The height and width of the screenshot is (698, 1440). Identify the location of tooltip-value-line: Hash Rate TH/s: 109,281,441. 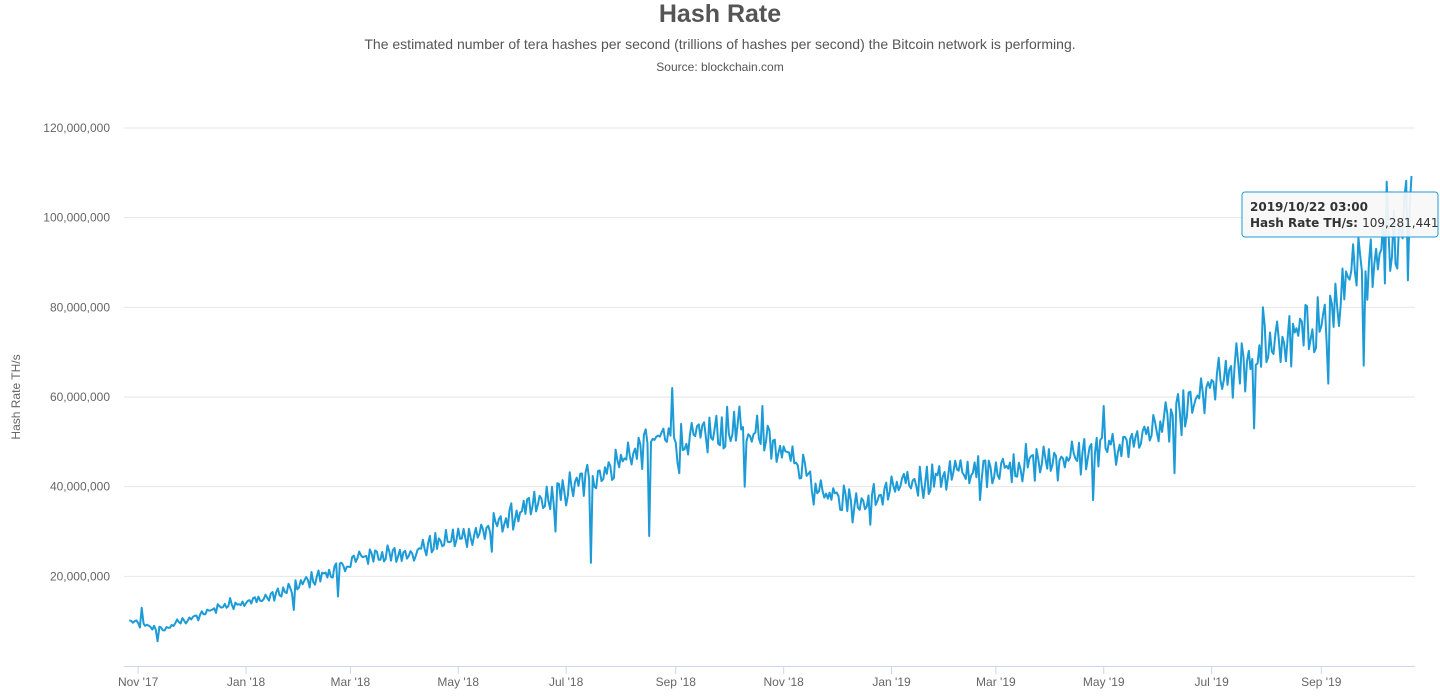
(1344, 223).